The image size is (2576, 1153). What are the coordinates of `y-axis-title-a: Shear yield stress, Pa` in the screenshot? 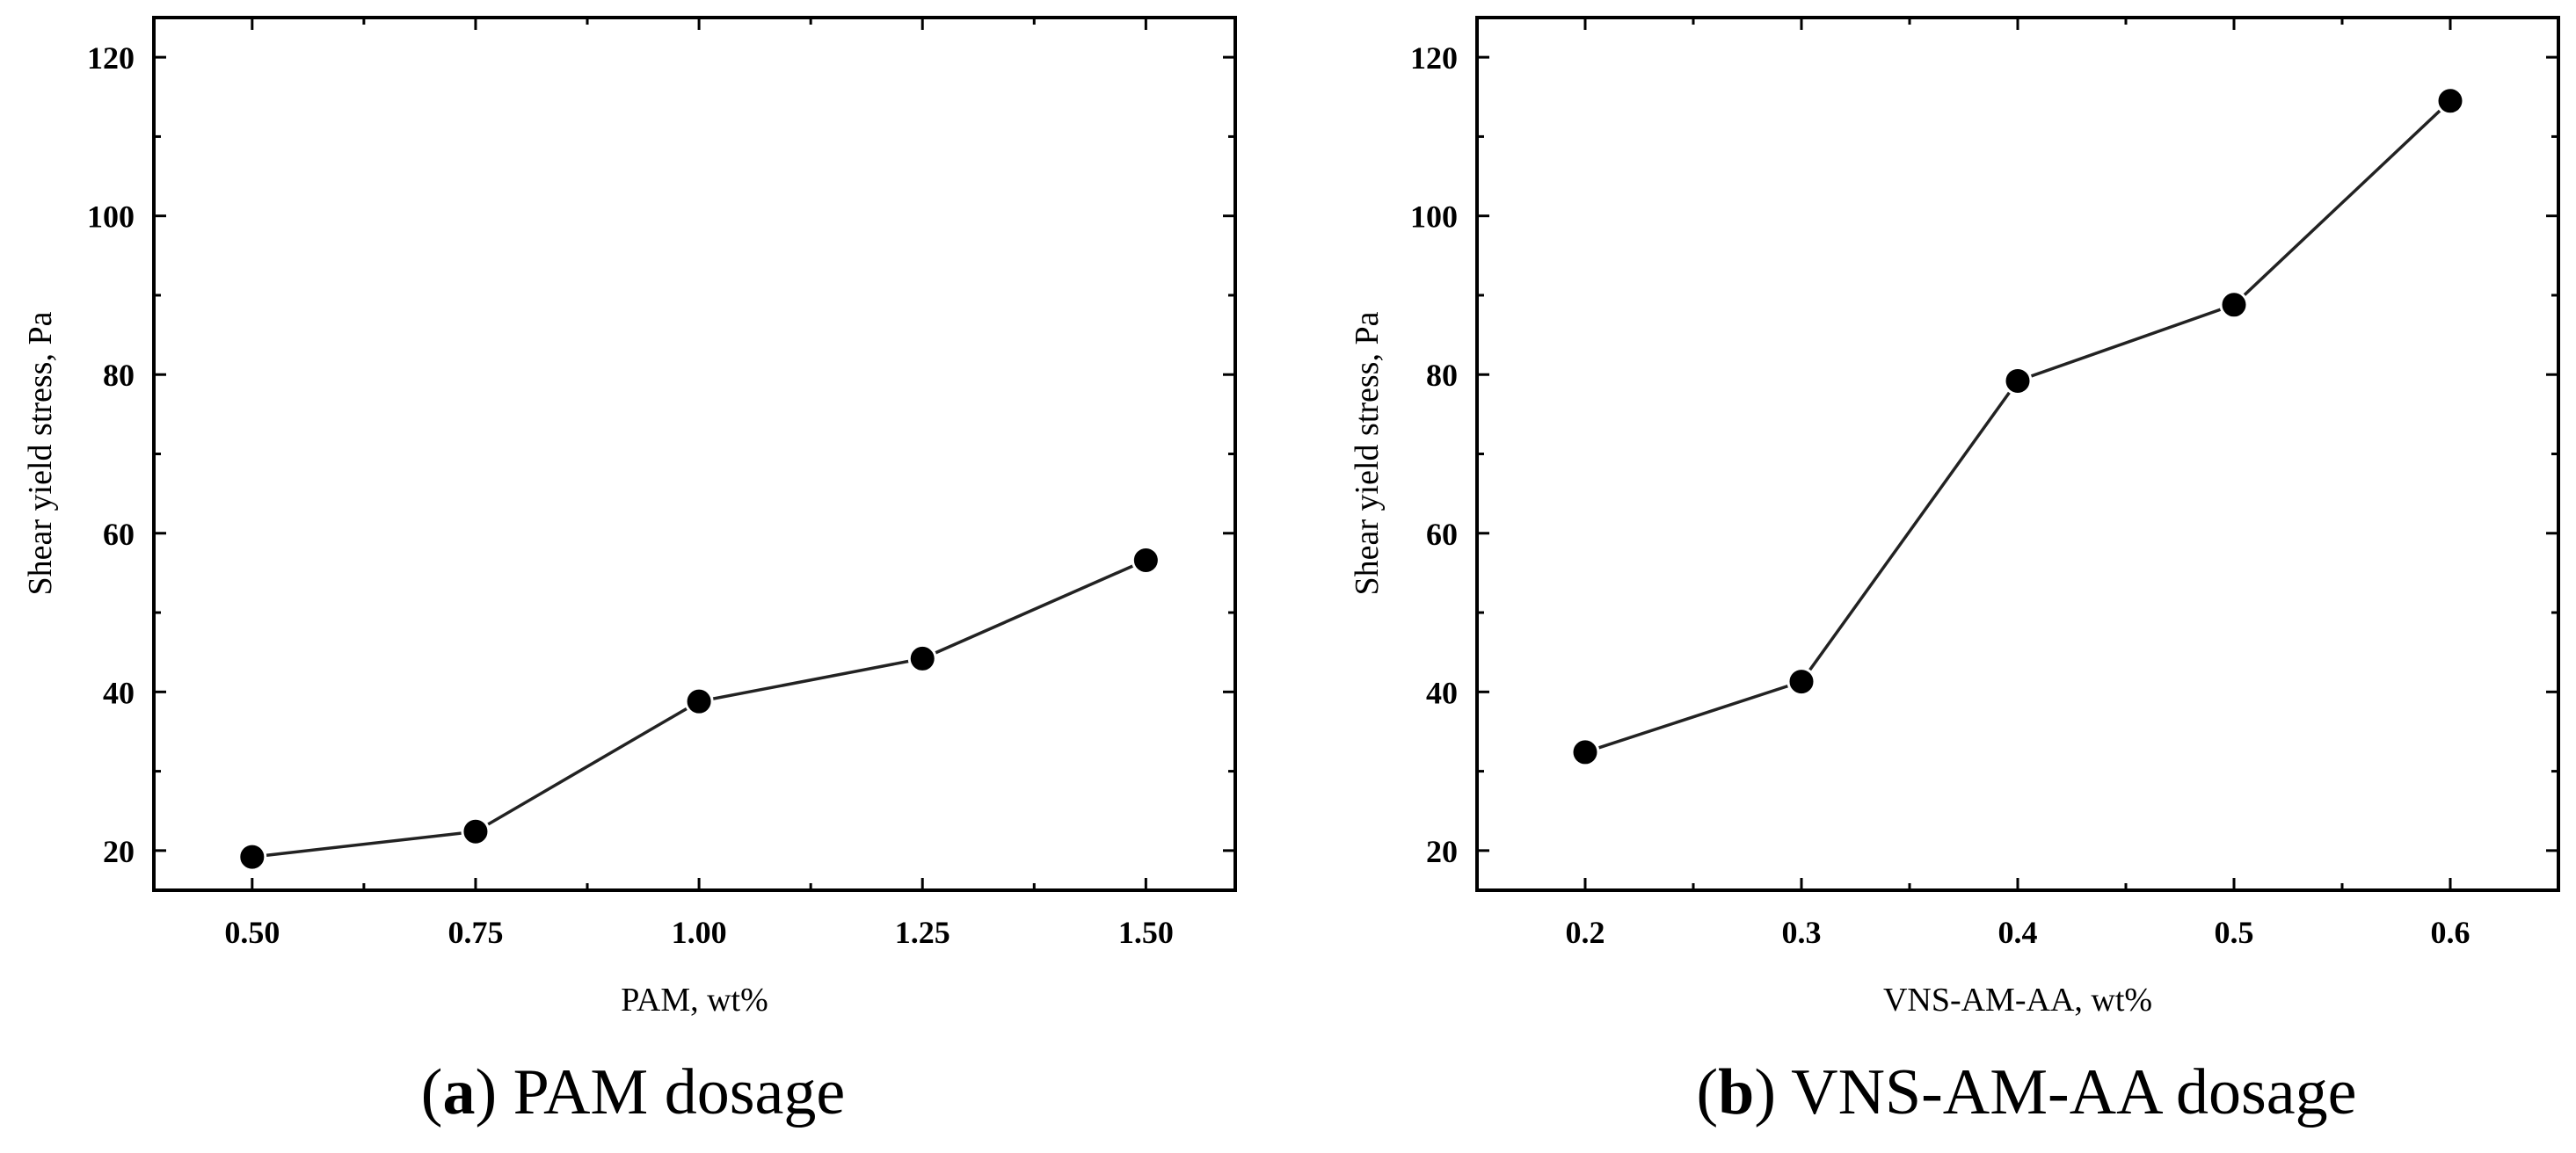 It's located at (40, 453).